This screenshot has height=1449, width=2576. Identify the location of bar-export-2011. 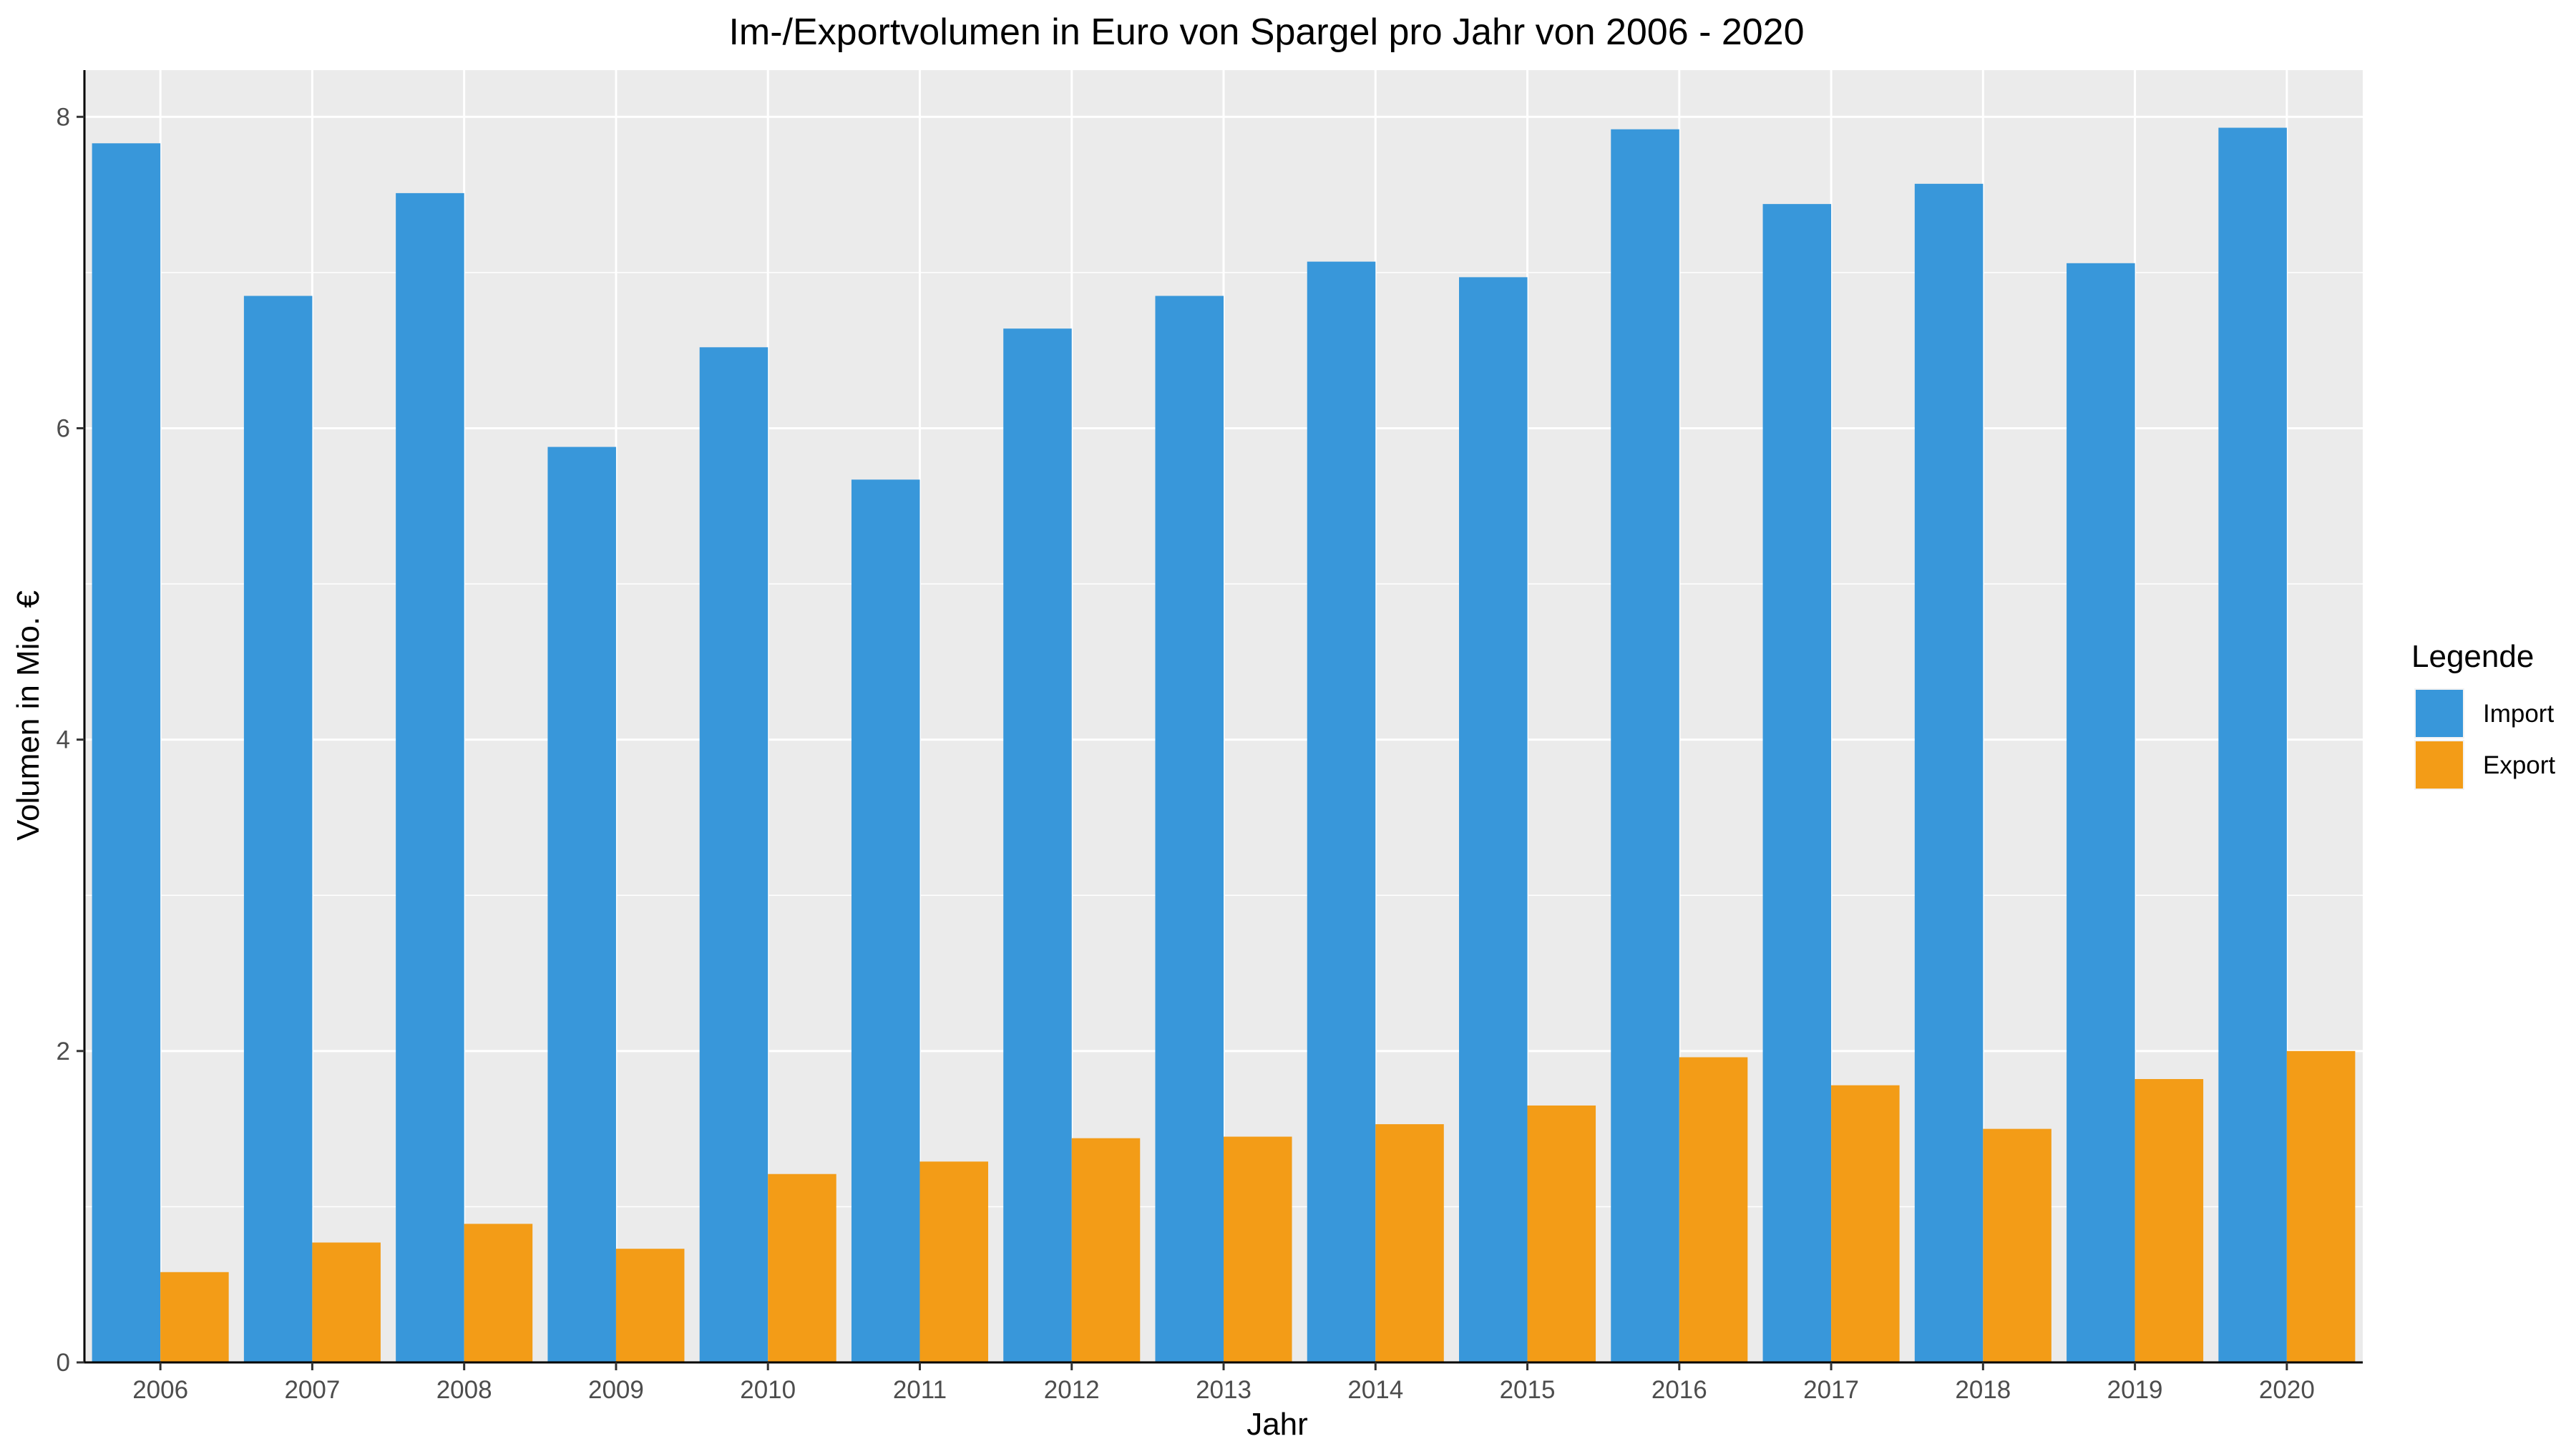
(953, 1261).